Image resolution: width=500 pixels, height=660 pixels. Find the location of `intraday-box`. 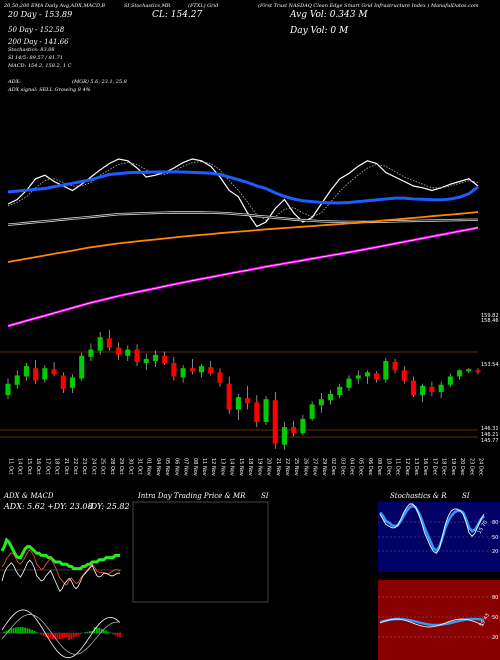

intraday-box is located at coordinates (200, 552).